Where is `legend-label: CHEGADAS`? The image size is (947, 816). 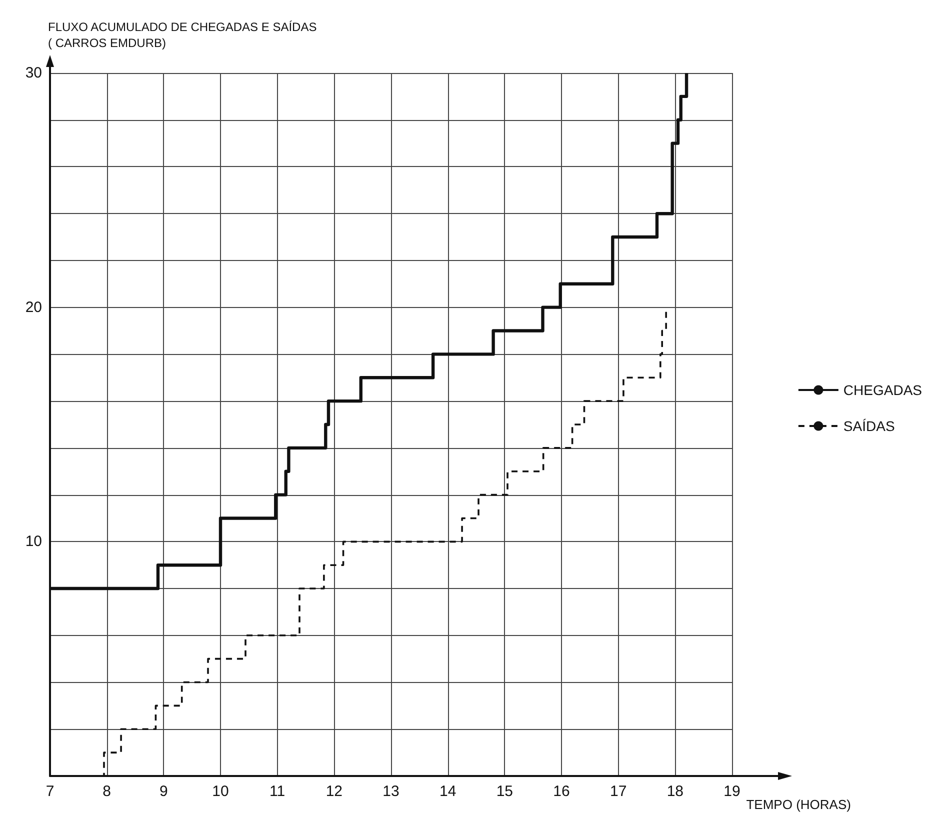
legend-label: CHEGADAS is located at coordinates (882, 390).